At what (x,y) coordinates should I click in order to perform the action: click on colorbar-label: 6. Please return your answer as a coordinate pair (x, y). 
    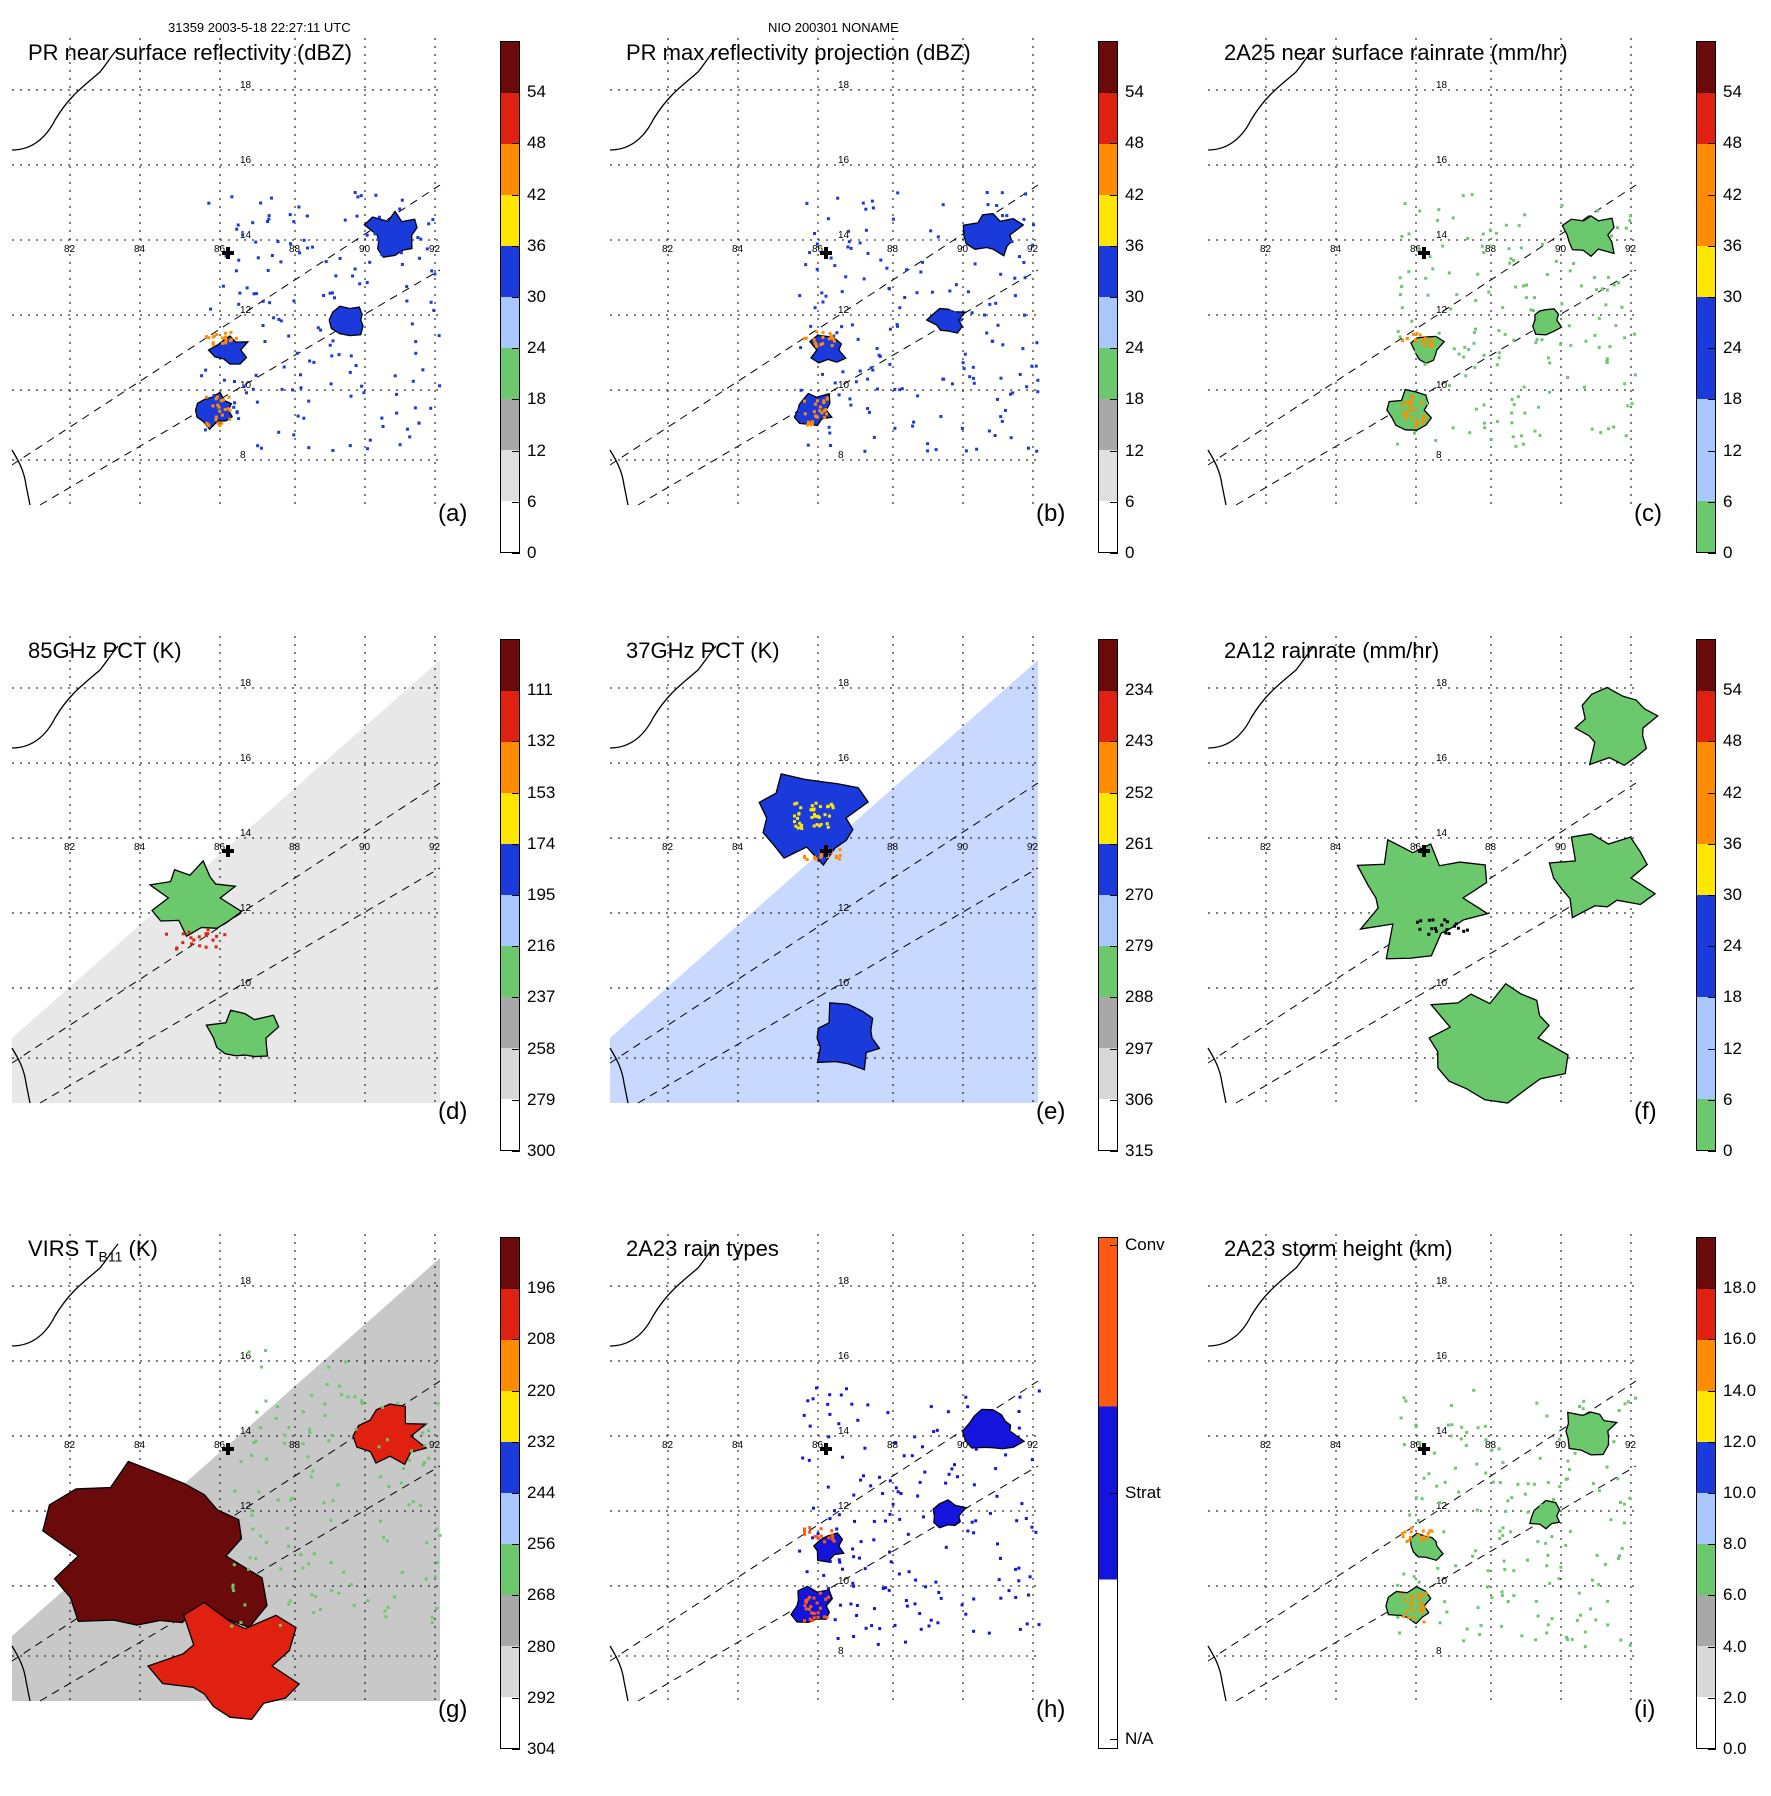
    Looking at the image, I should click on (532, 501).